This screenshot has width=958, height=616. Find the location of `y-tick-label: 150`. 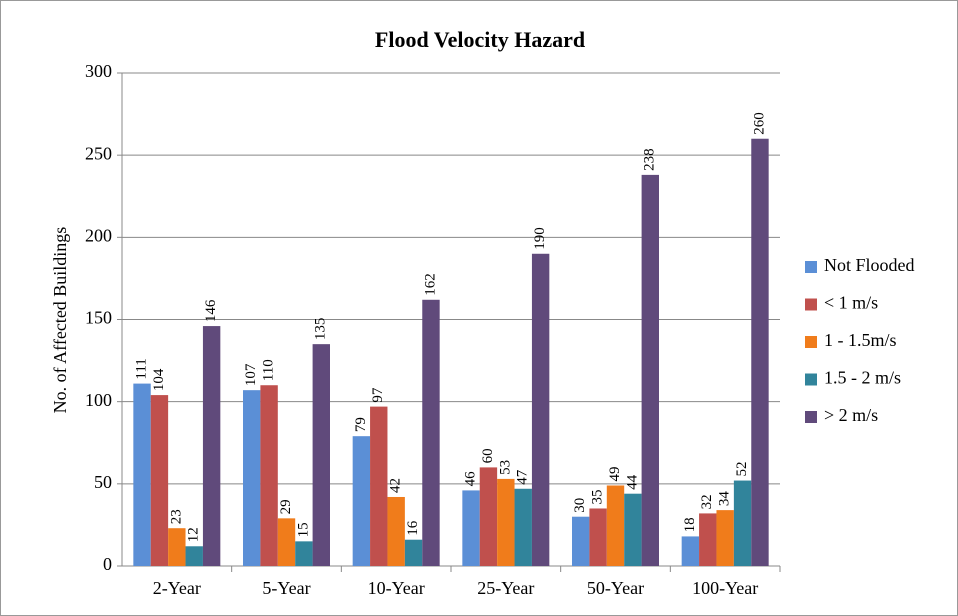

y-tick-label: 150 is located at coordinates (98, 318).